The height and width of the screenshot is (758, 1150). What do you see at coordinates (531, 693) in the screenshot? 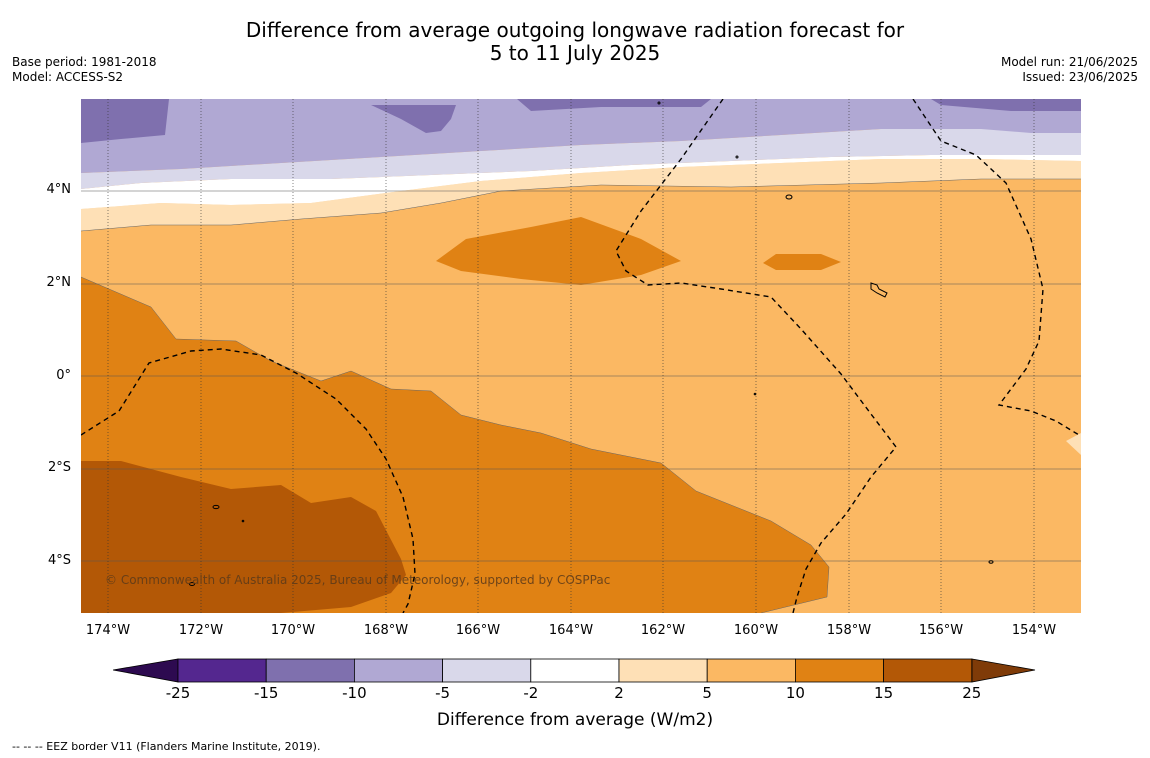
I see `colorbar-label: -2` at bounding box center [531, 693].